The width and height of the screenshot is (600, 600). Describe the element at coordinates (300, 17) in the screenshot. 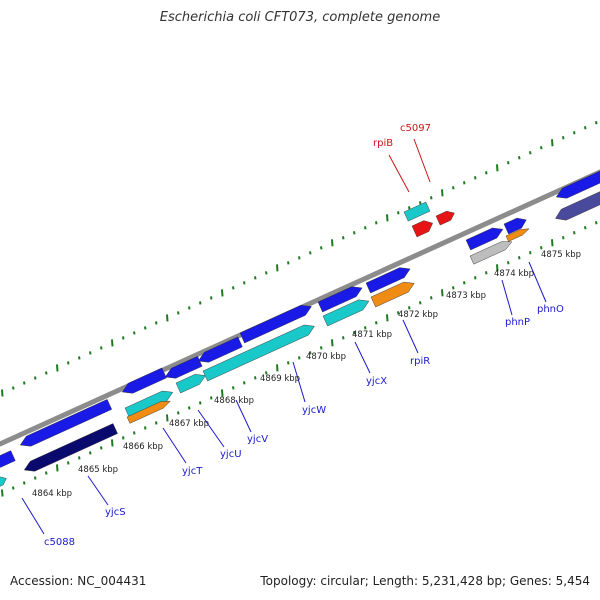

I see `map-title: Escherichia coli CFT073, complete genome` at that location.